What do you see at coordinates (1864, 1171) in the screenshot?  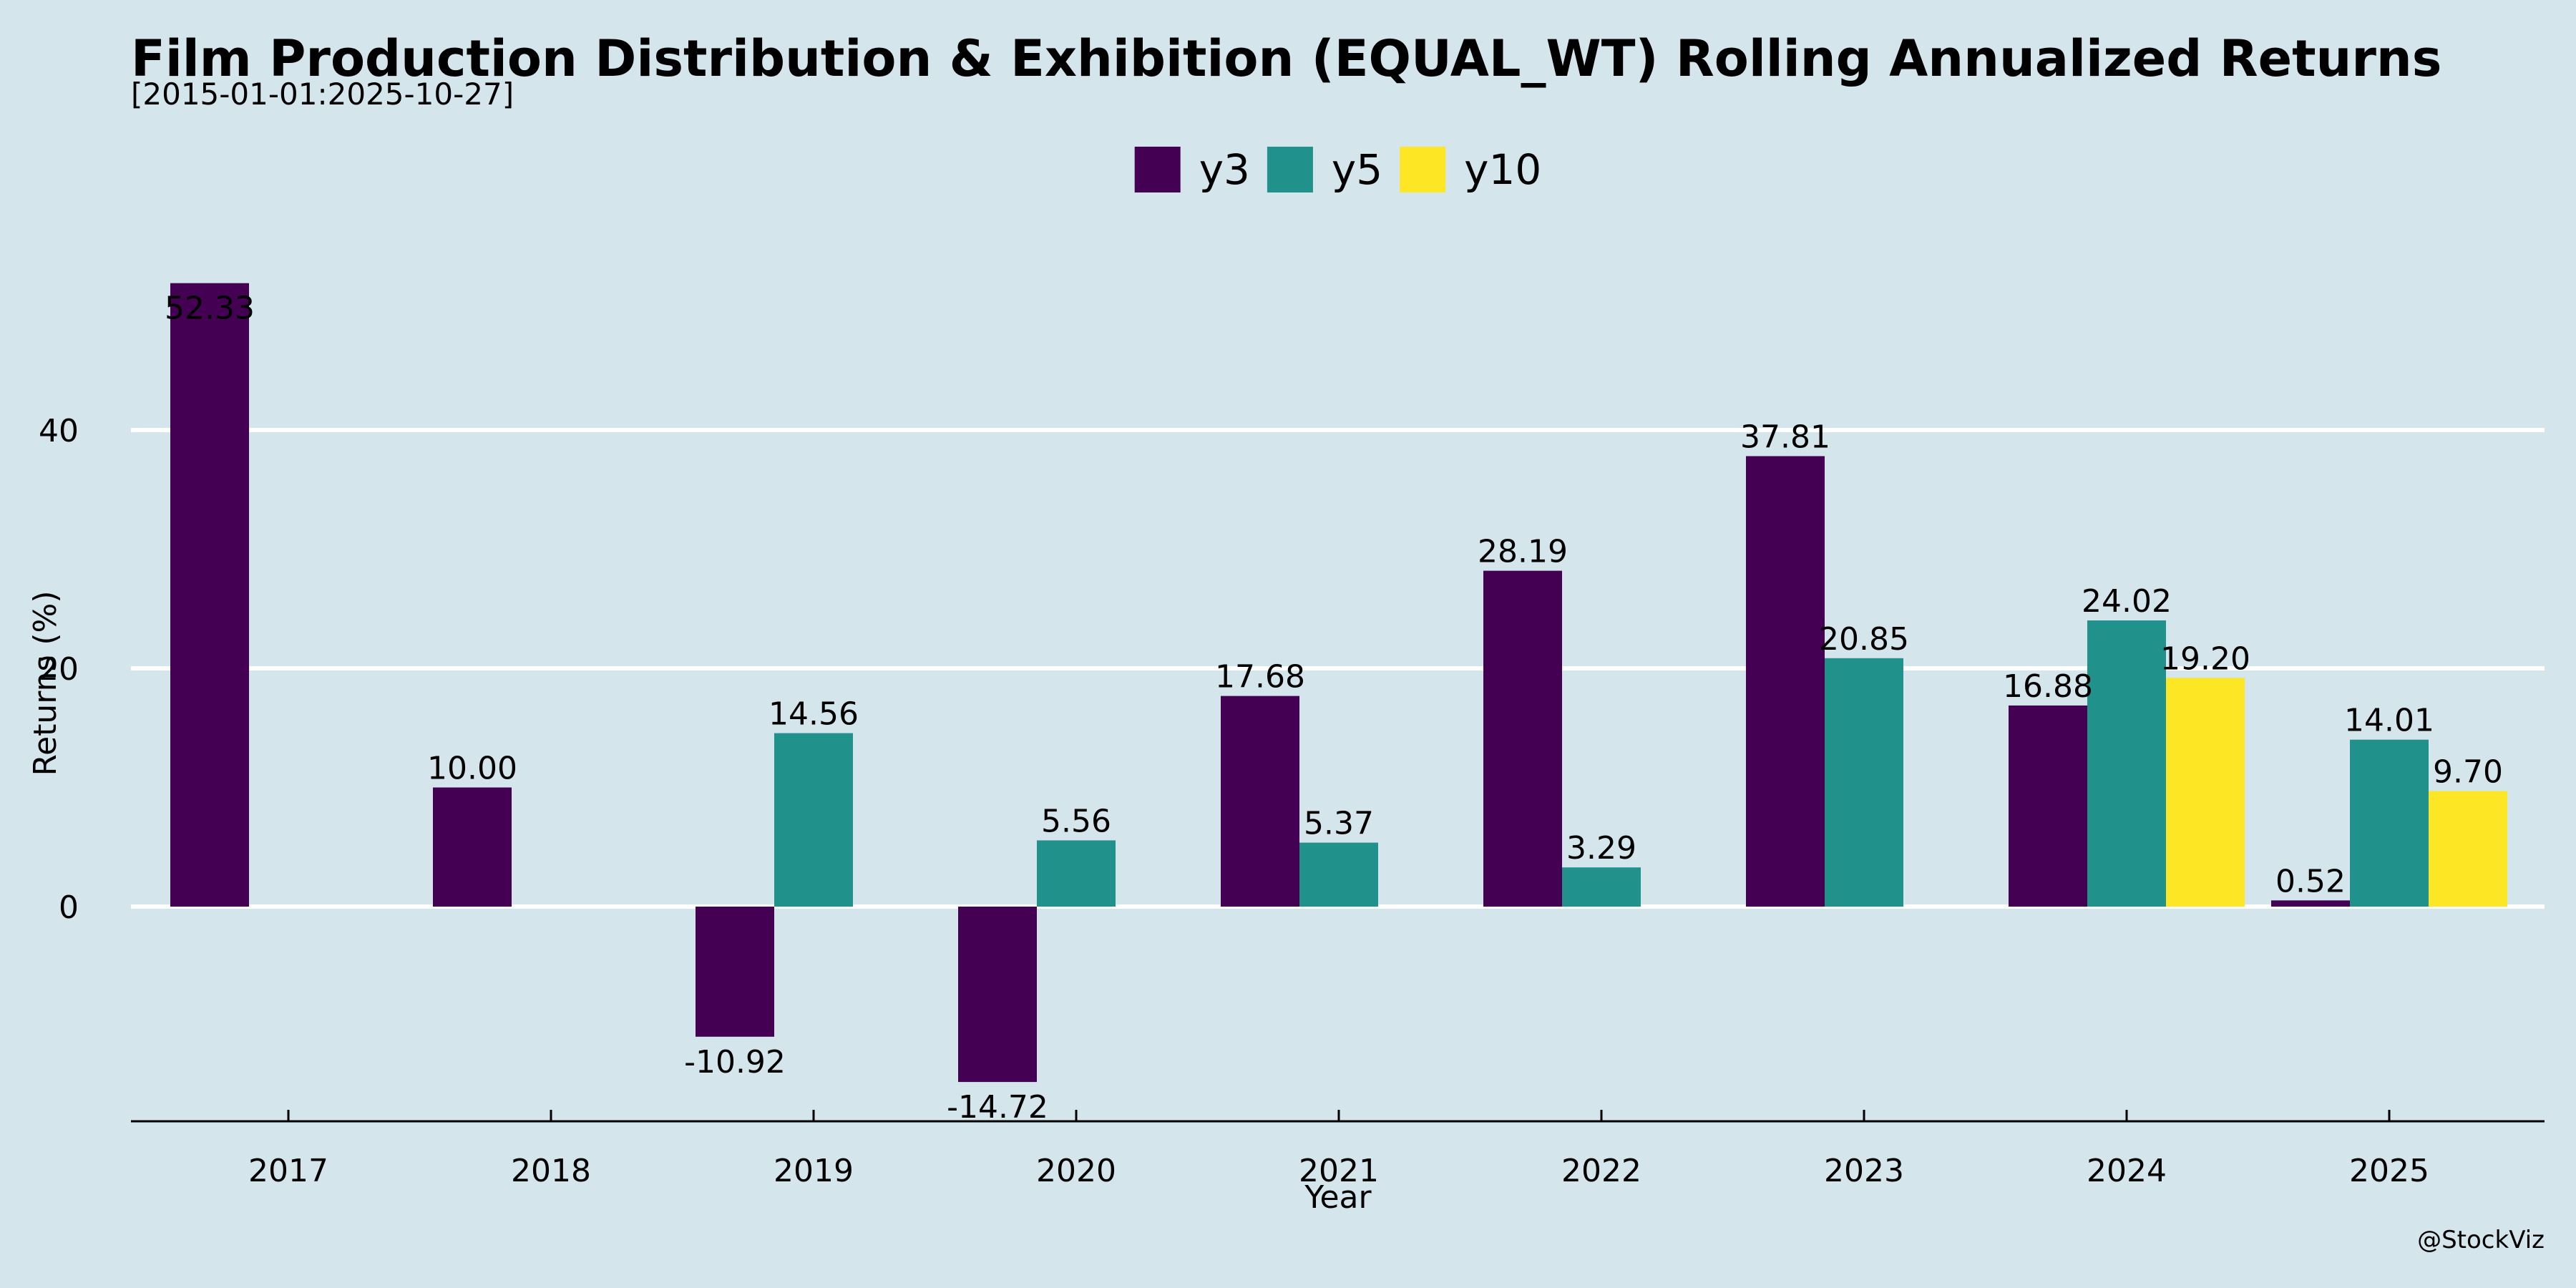 I see `x-tick-label: 2023` at bounding box center [1864, 1171].